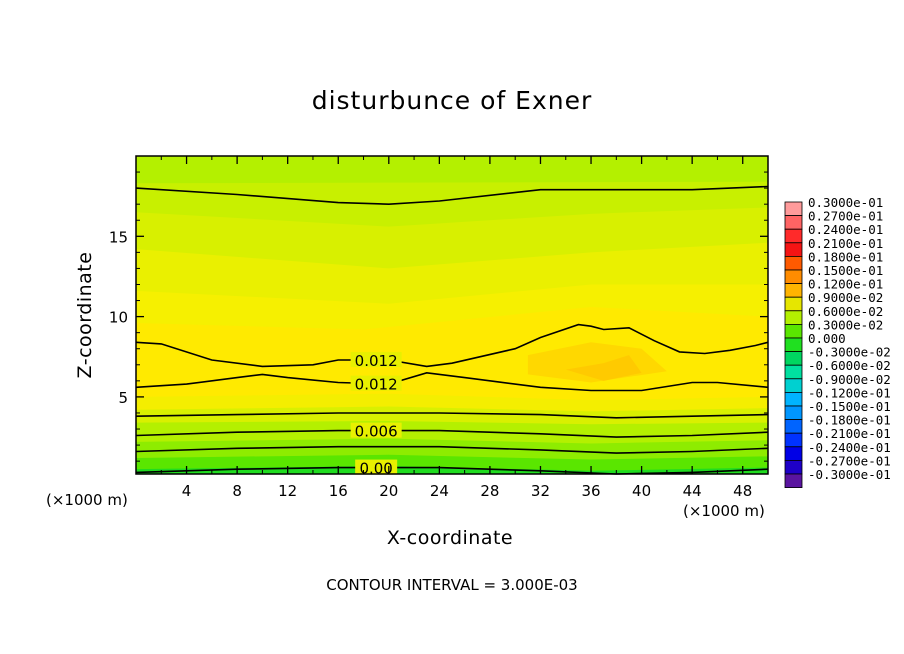 The height and width of the screenshot is (654, 904). What do you see at coordinates (742, 491) in the screenshot?
I see `x-tick-label: 48` at bounding box center [742, 491].